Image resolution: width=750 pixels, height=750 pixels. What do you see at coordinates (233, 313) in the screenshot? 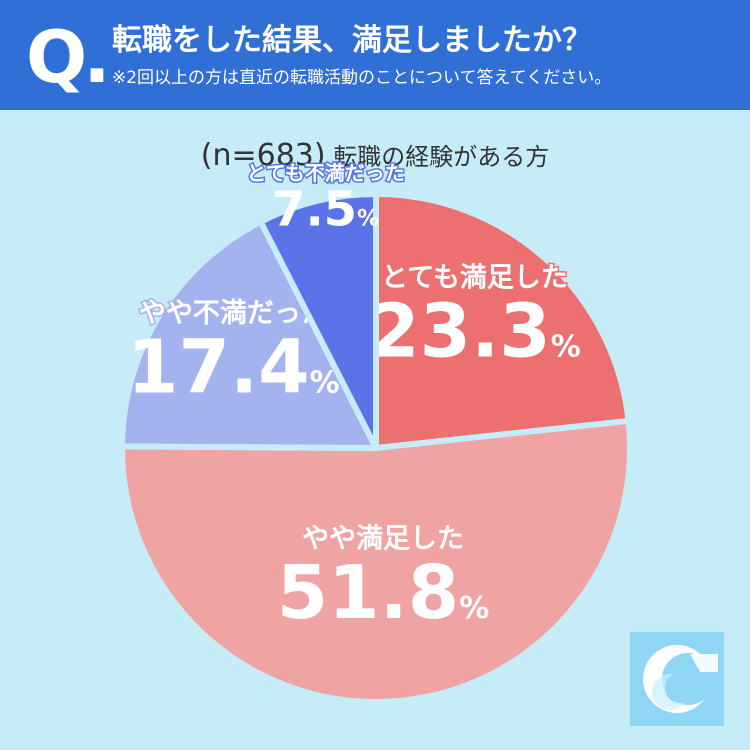
I see `slice-label: やや不満だった` at bounding box center [233, 313].